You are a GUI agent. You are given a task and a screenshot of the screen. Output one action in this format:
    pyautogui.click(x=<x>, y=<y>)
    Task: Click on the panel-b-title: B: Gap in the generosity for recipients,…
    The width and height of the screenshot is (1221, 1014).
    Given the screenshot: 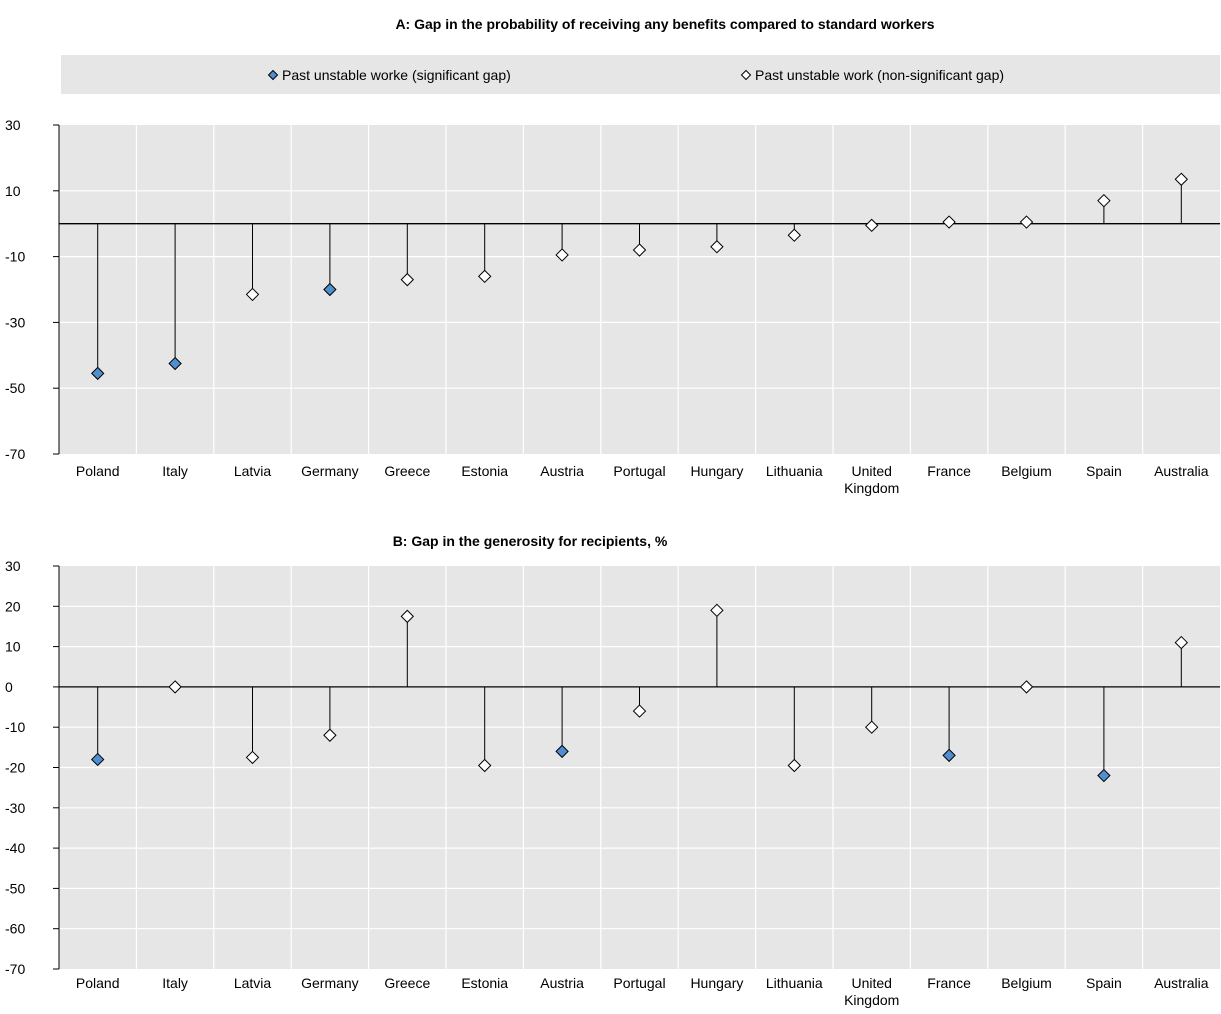 What is the action you would take?
    pyautogui.click(x=530, y=541)
    